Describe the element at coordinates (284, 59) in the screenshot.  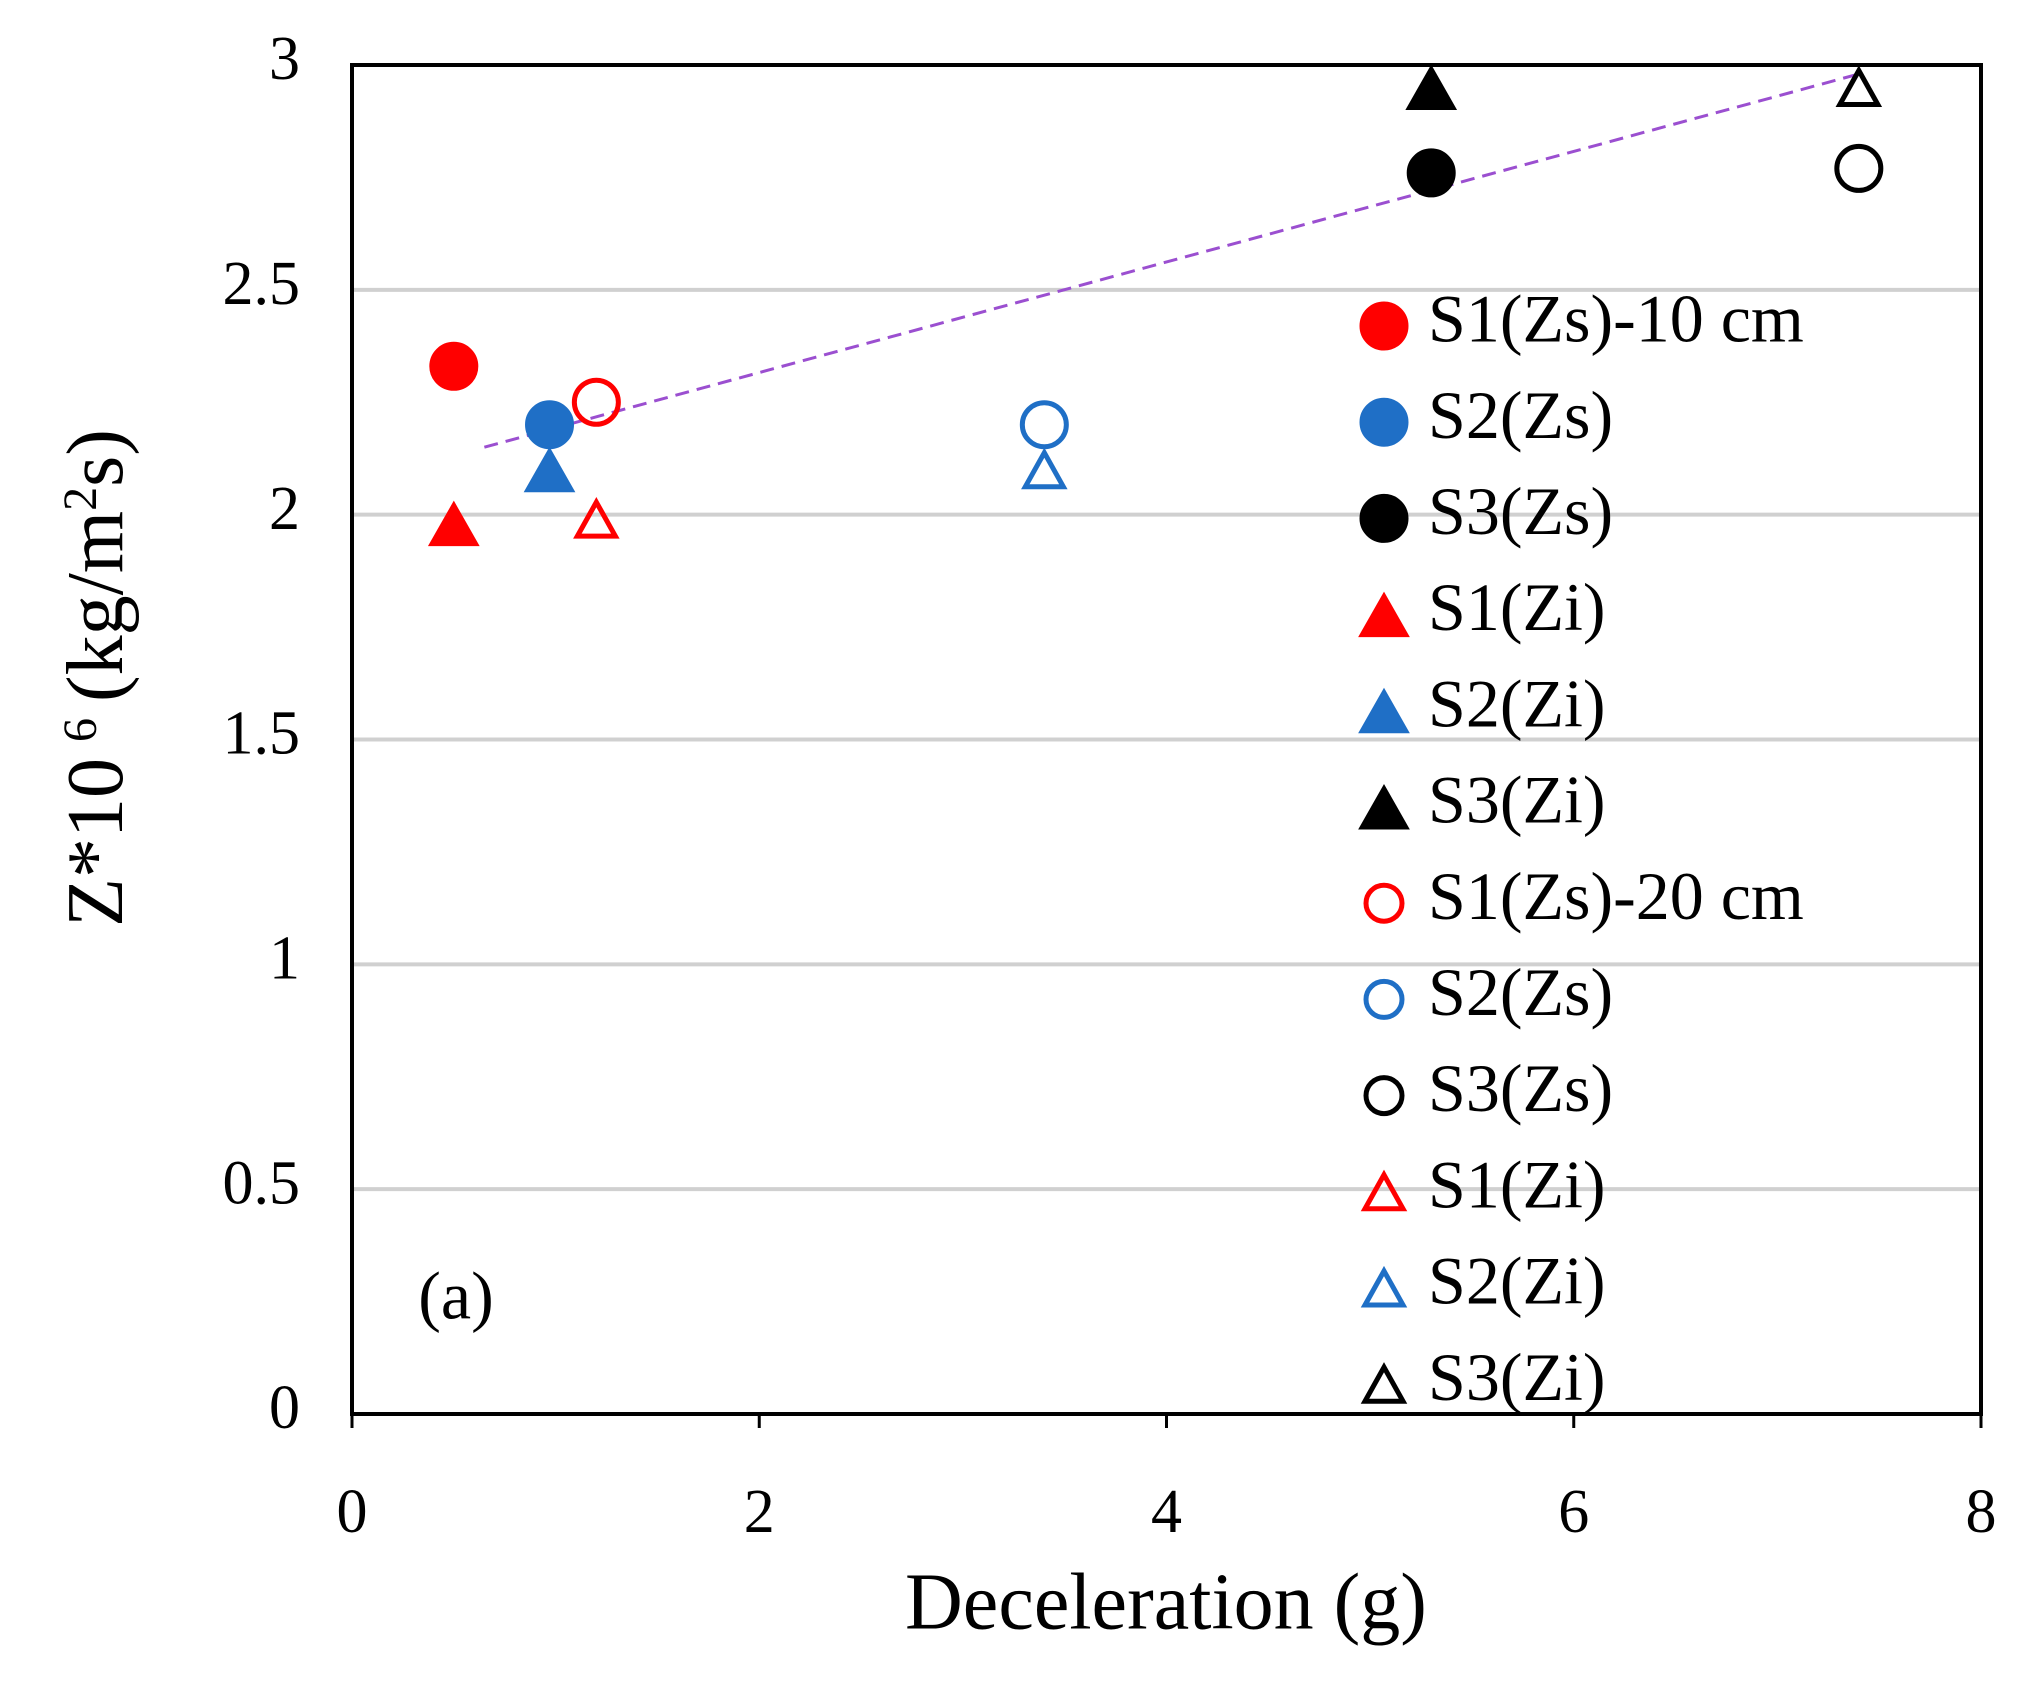
I see `y-tick-label: 3` at that location.